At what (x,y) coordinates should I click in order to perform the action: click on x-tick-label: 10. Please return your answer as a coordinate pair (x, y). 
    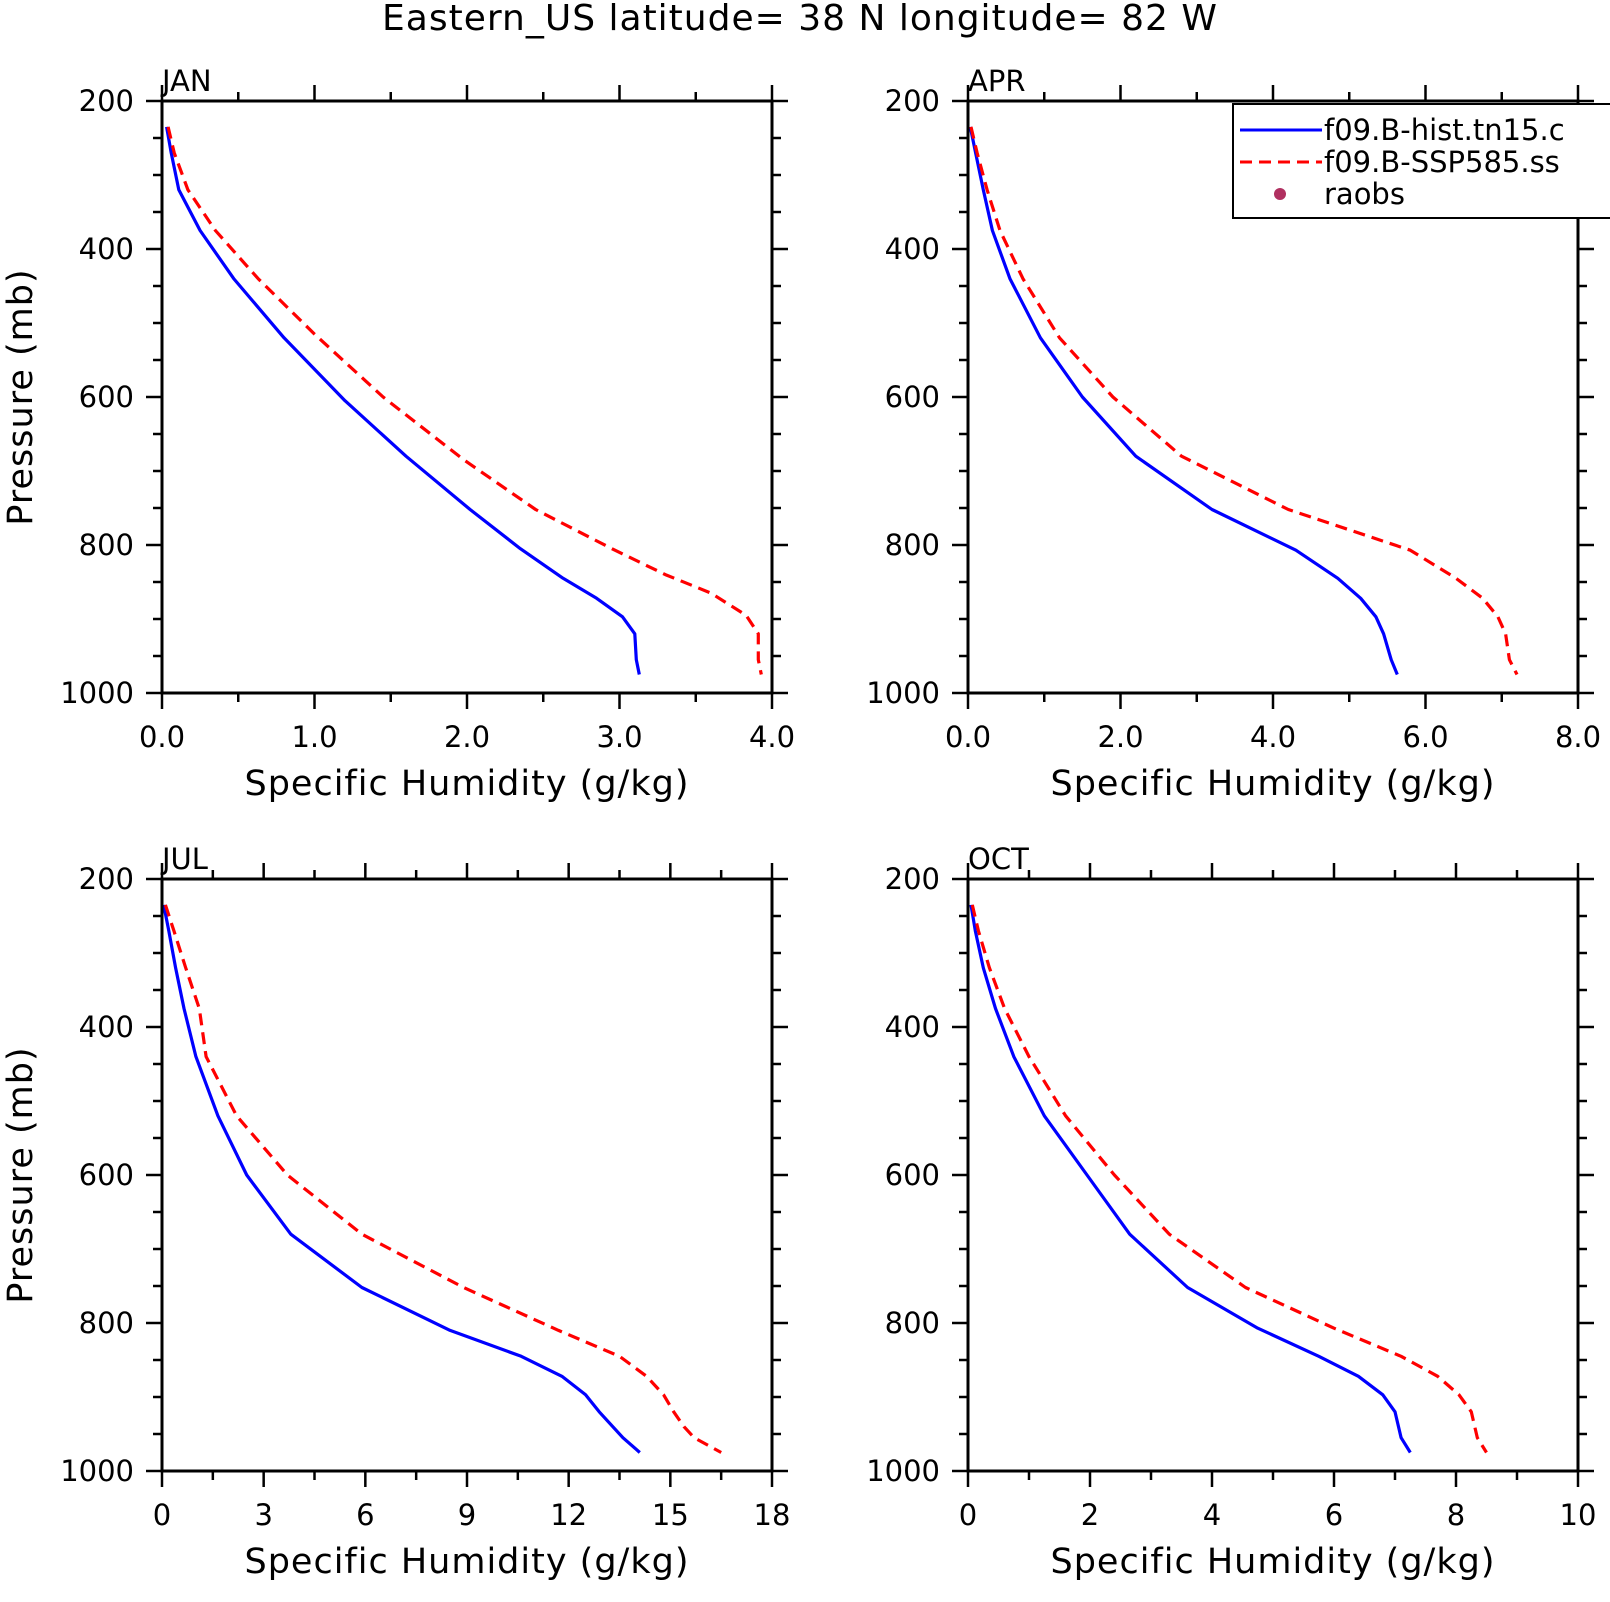
    Looking at the image, I should click on (1578, 1515).